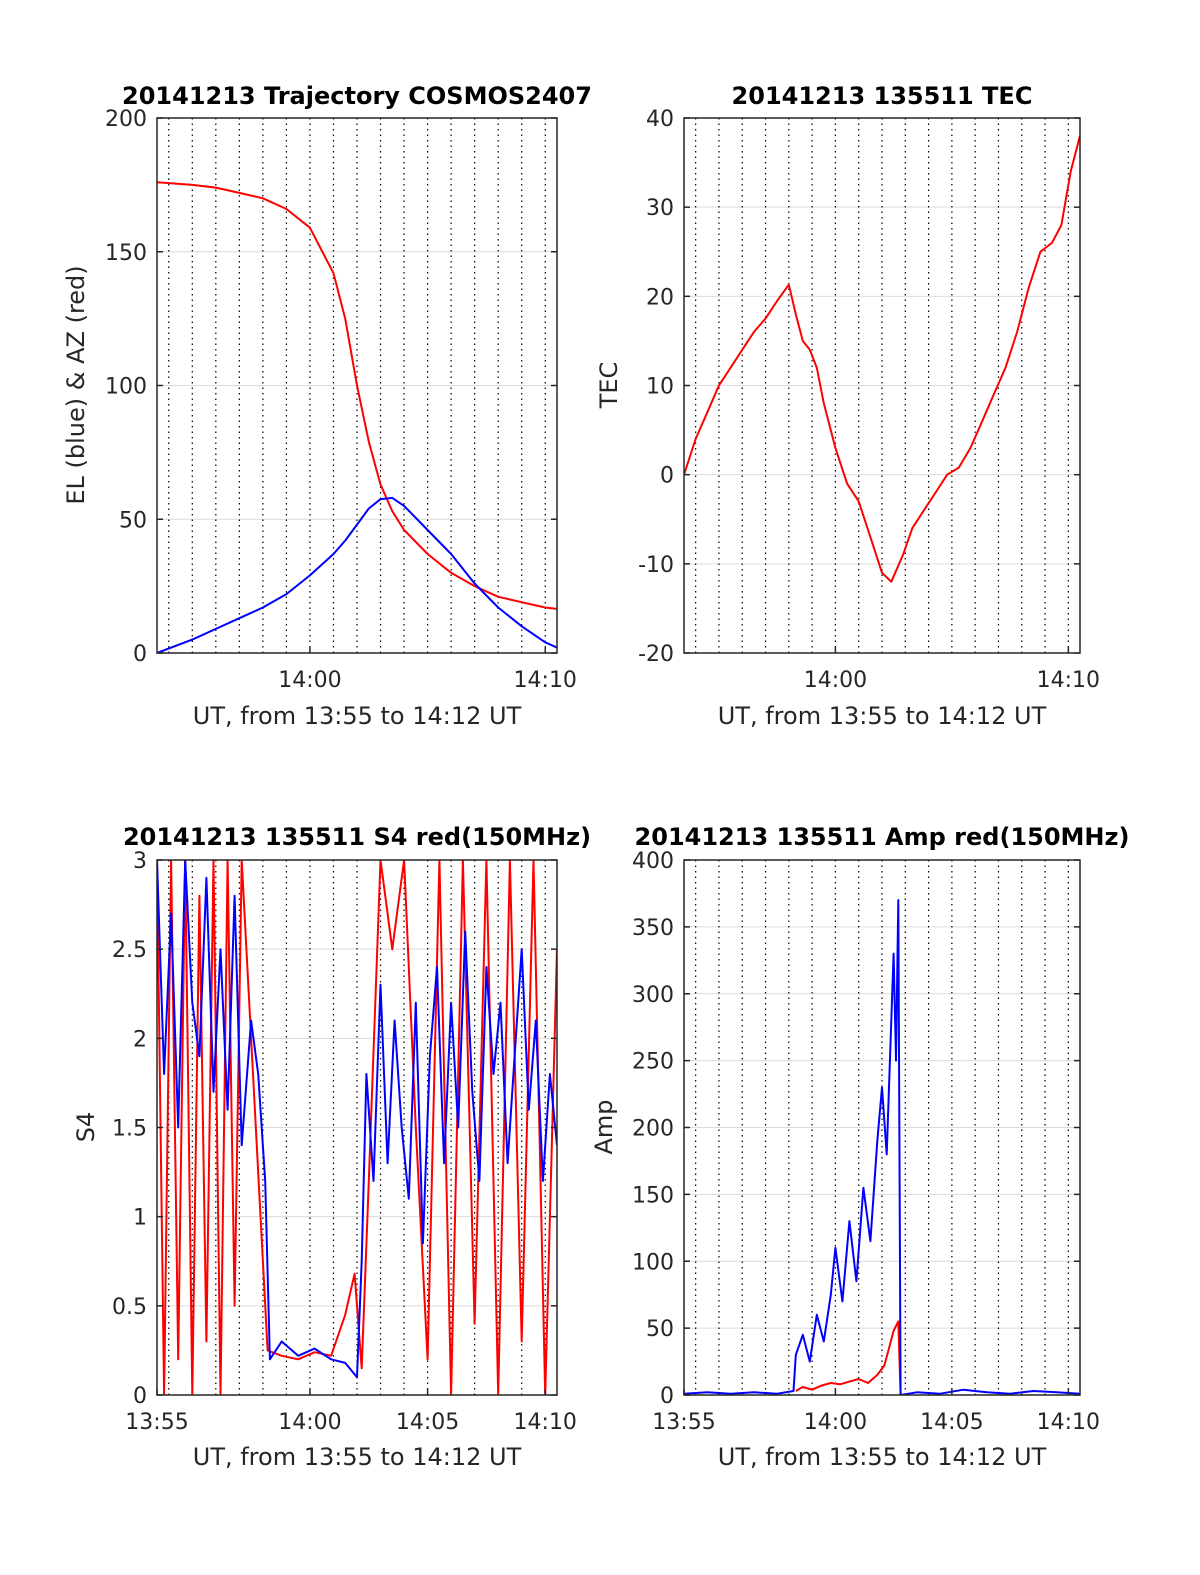  What do you see at coordinates (129, 1129) in the screenshot?
I see `y-tick-label: 1.5` at bounding box center [129, 1129].